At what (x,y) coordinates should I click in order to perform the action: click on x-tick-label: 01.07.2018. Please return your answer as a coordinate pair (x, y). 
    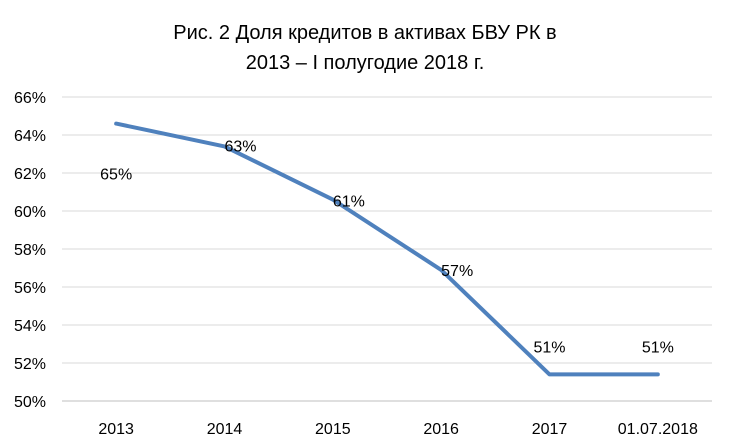
    Looking at the image, I should click on (658, 429).